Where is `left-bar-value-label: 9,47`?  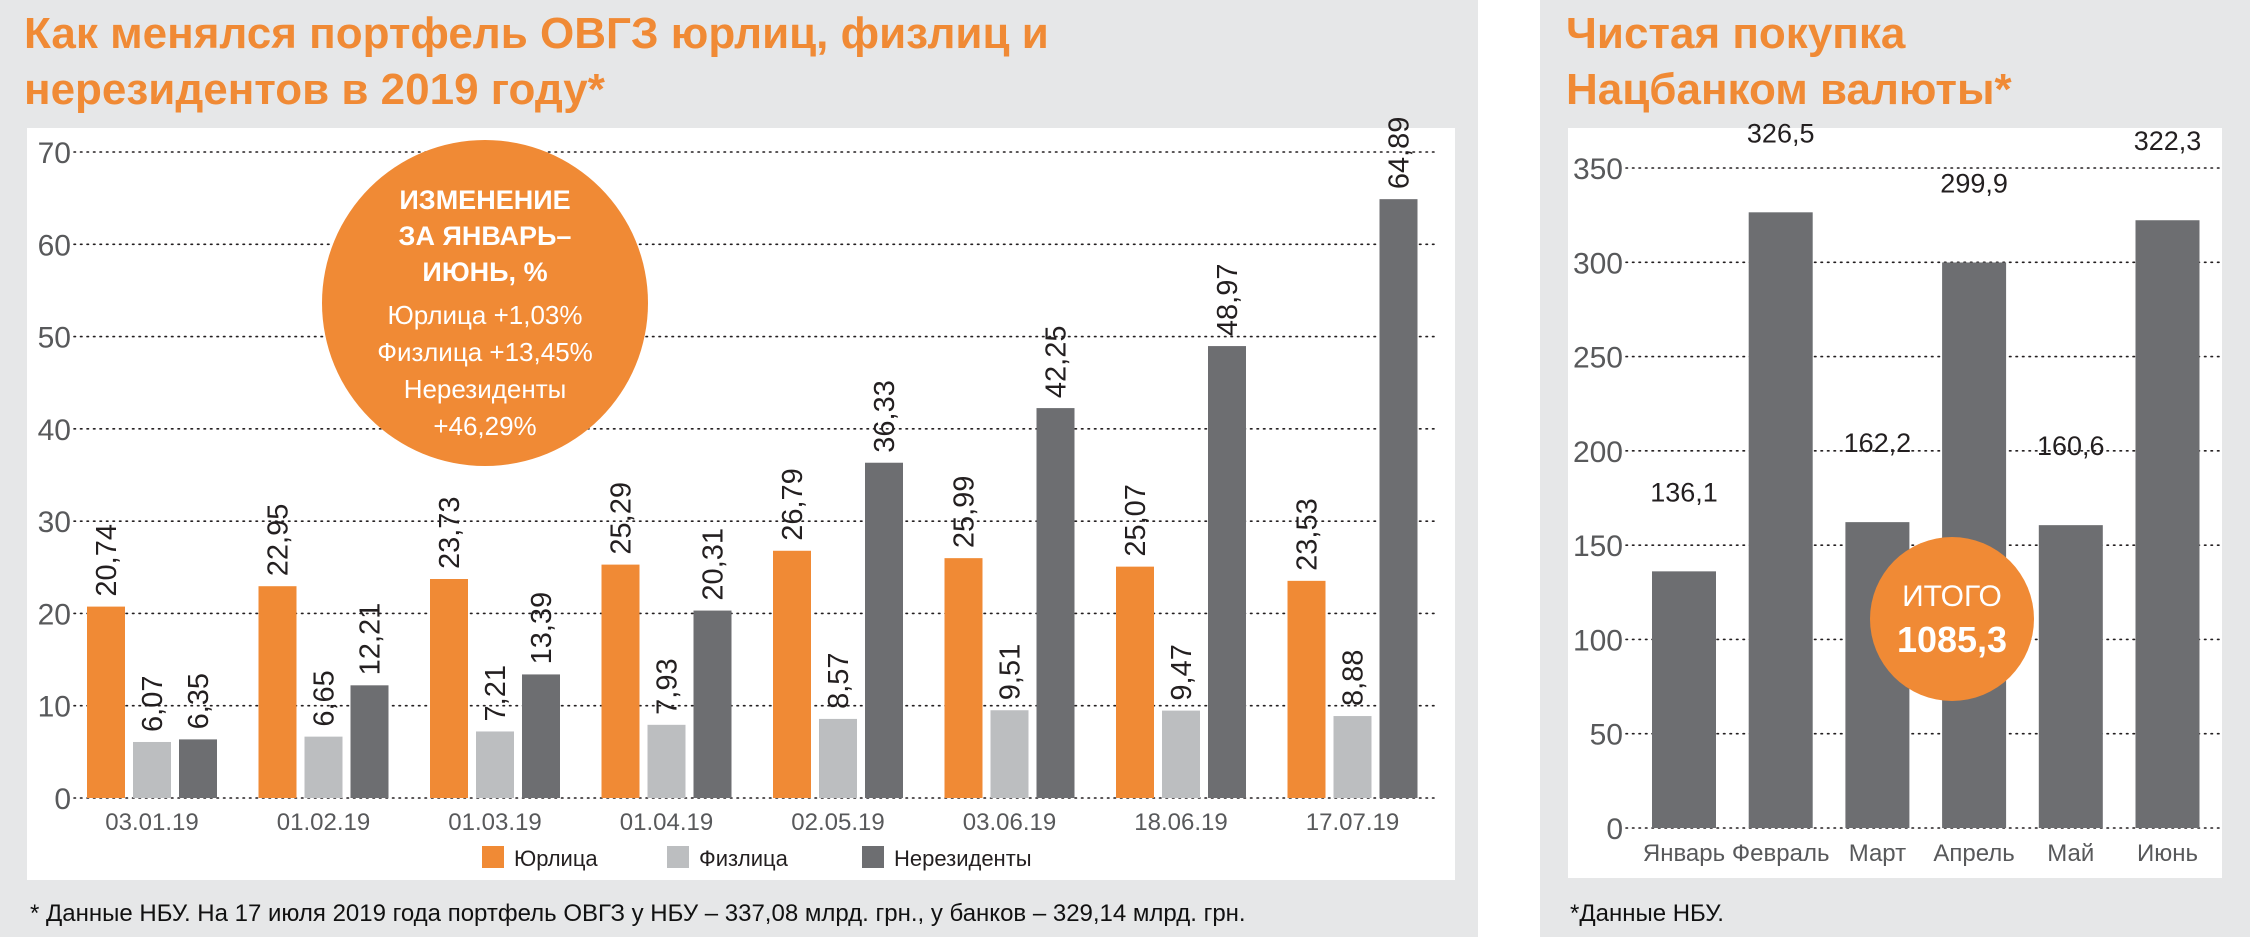
left-bar-value-label: 9,47 is located at coordinates (1182, 672).